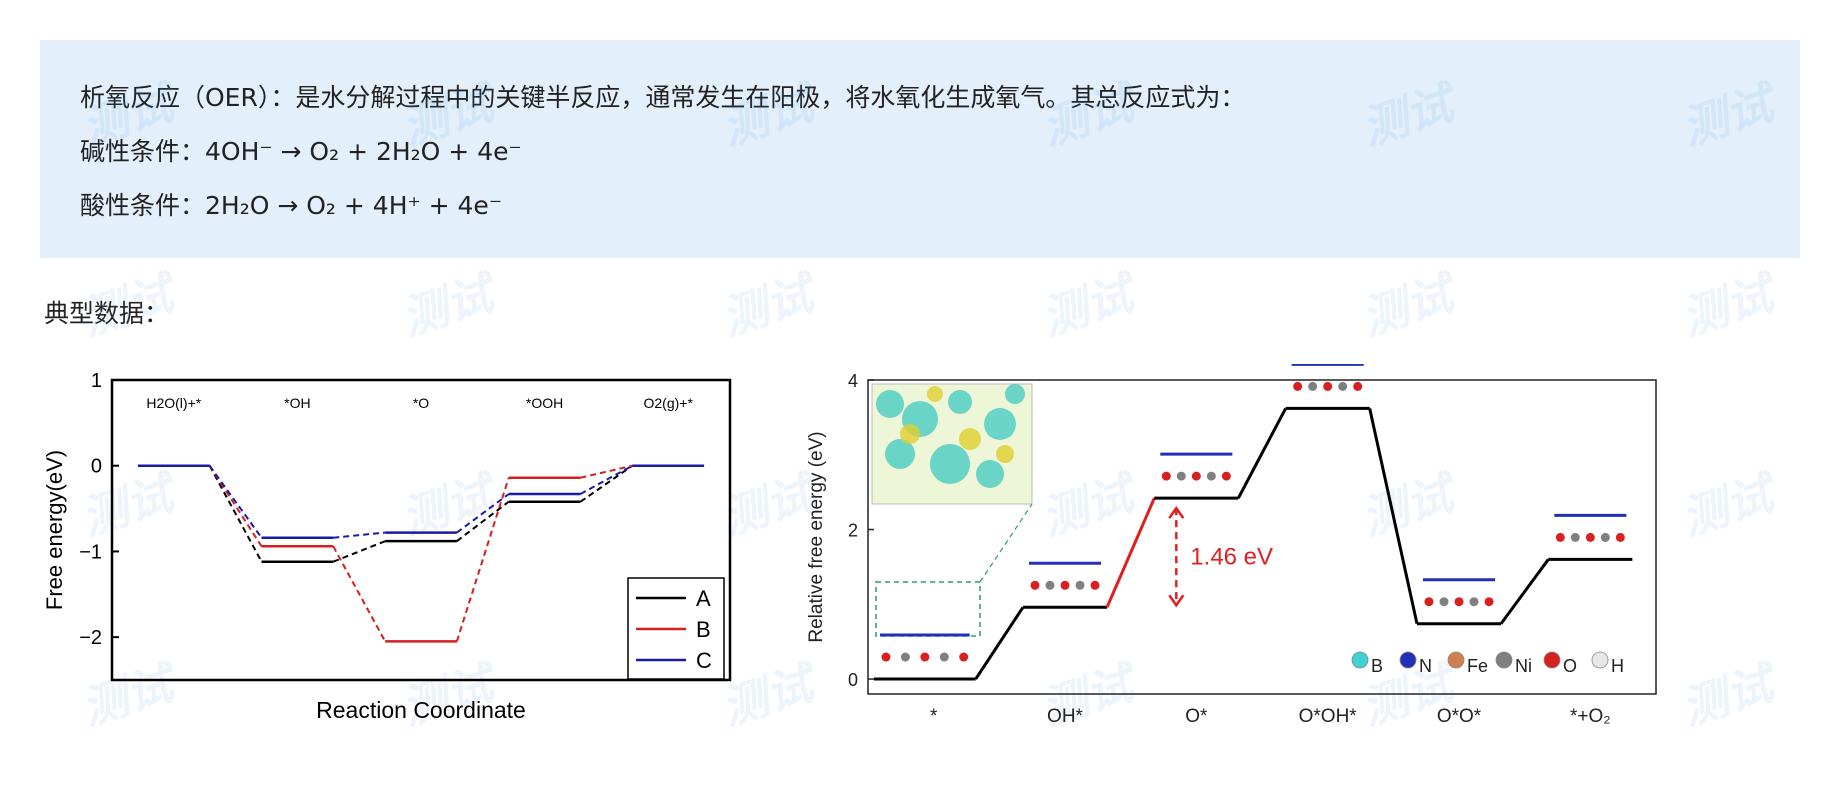 This screenshot has width=1840, height=804. Describe the element at coordinates (96, 381) in the screenshot. I see `y-tick-label: 1` at that location.